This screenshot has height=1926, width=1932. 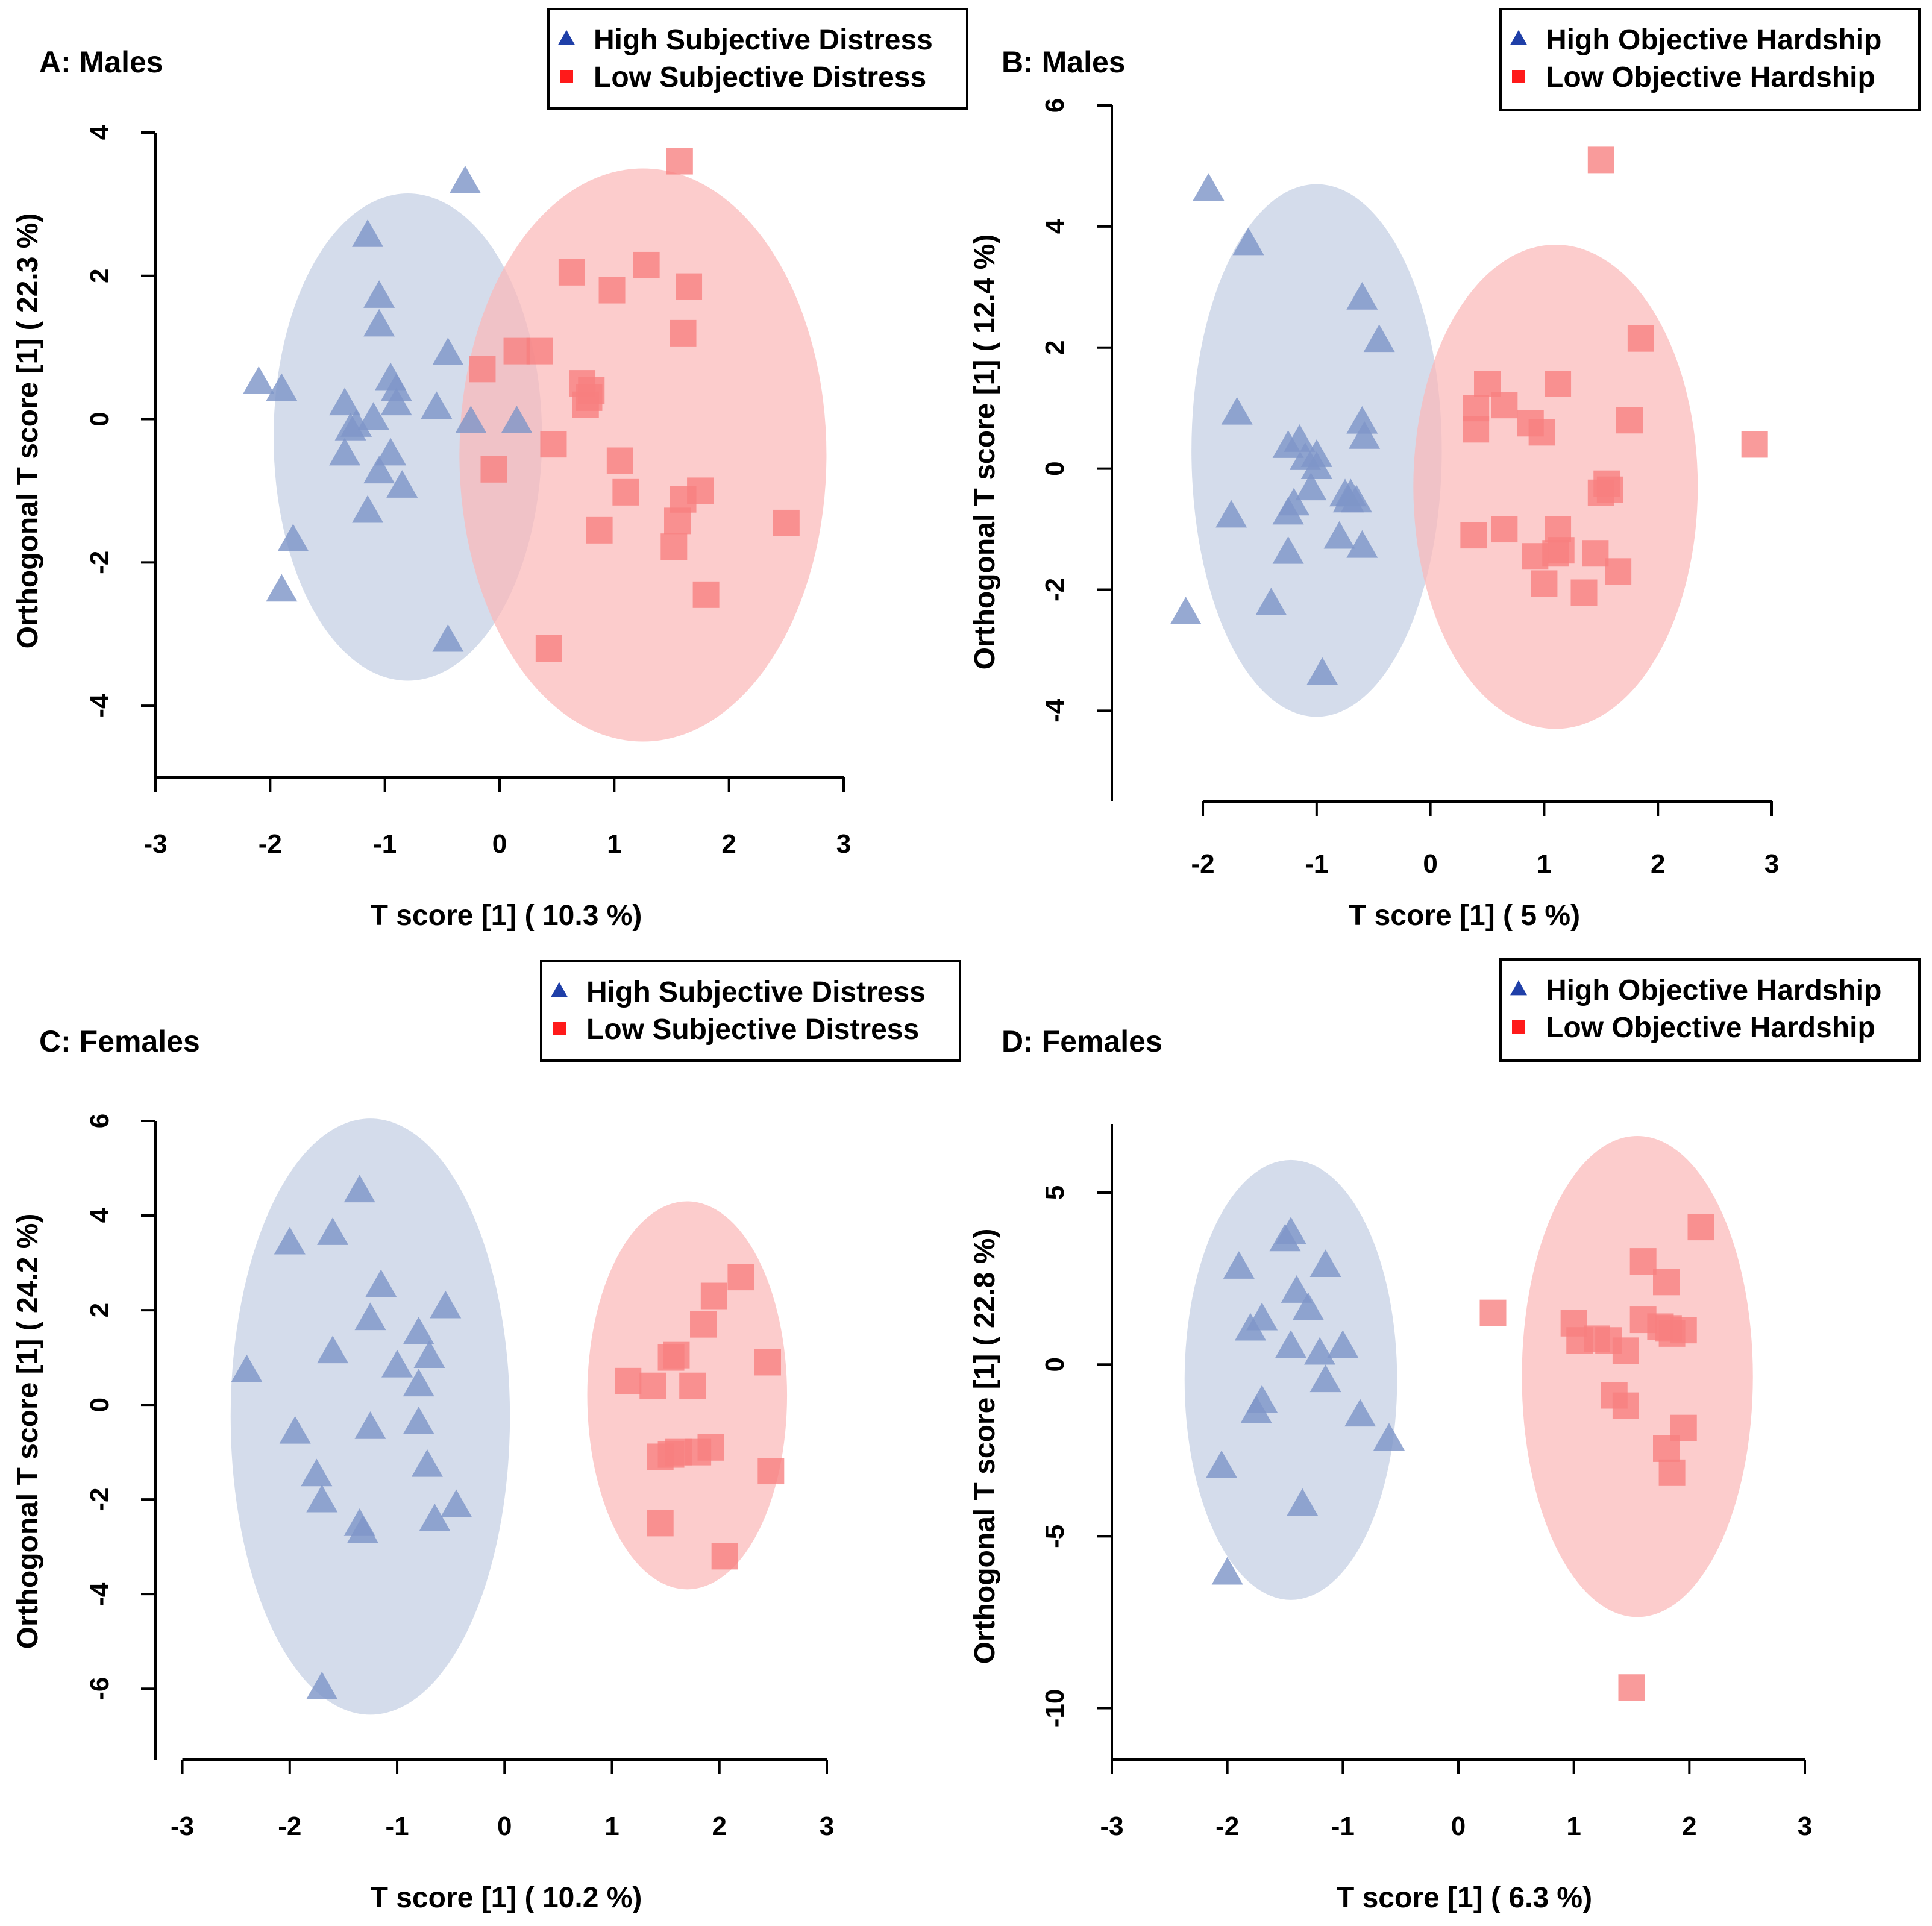 I want to click on legend-label: High Subjective Distress, so click(x=763, y=40).